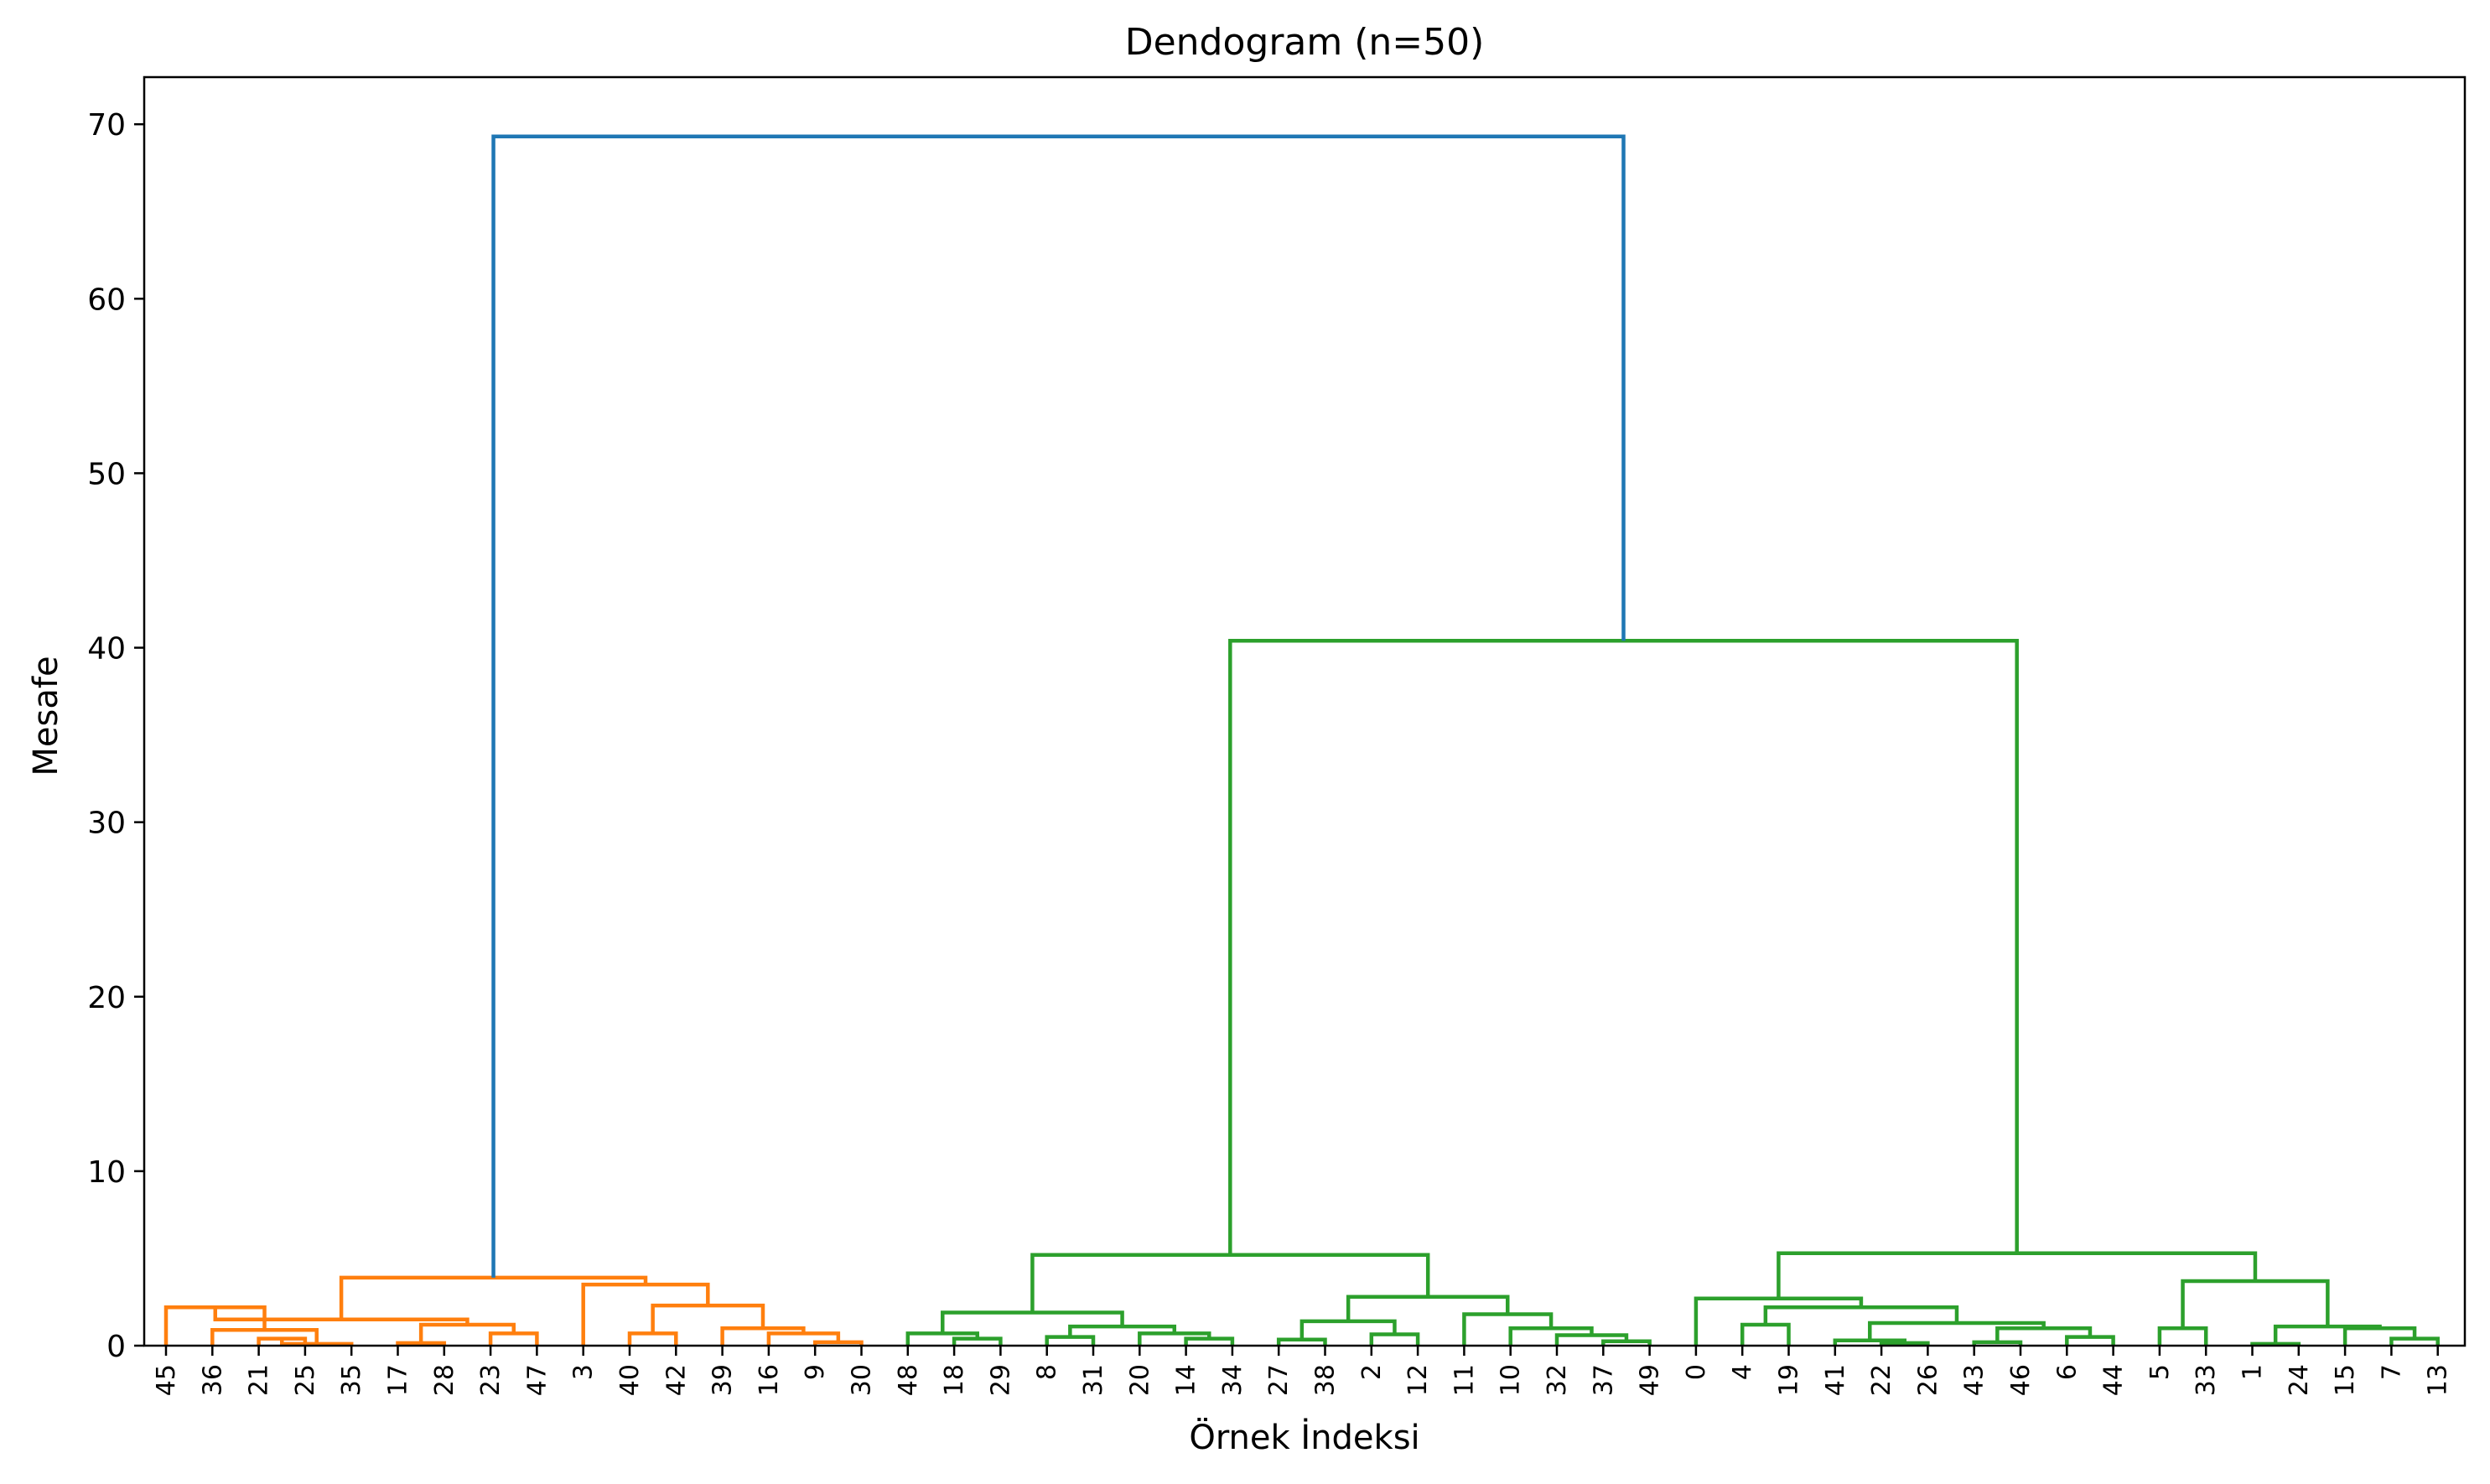 This screenshot has height=1484, width=2490. I want to click on x-tick-label: 45, so click(166, 1380).